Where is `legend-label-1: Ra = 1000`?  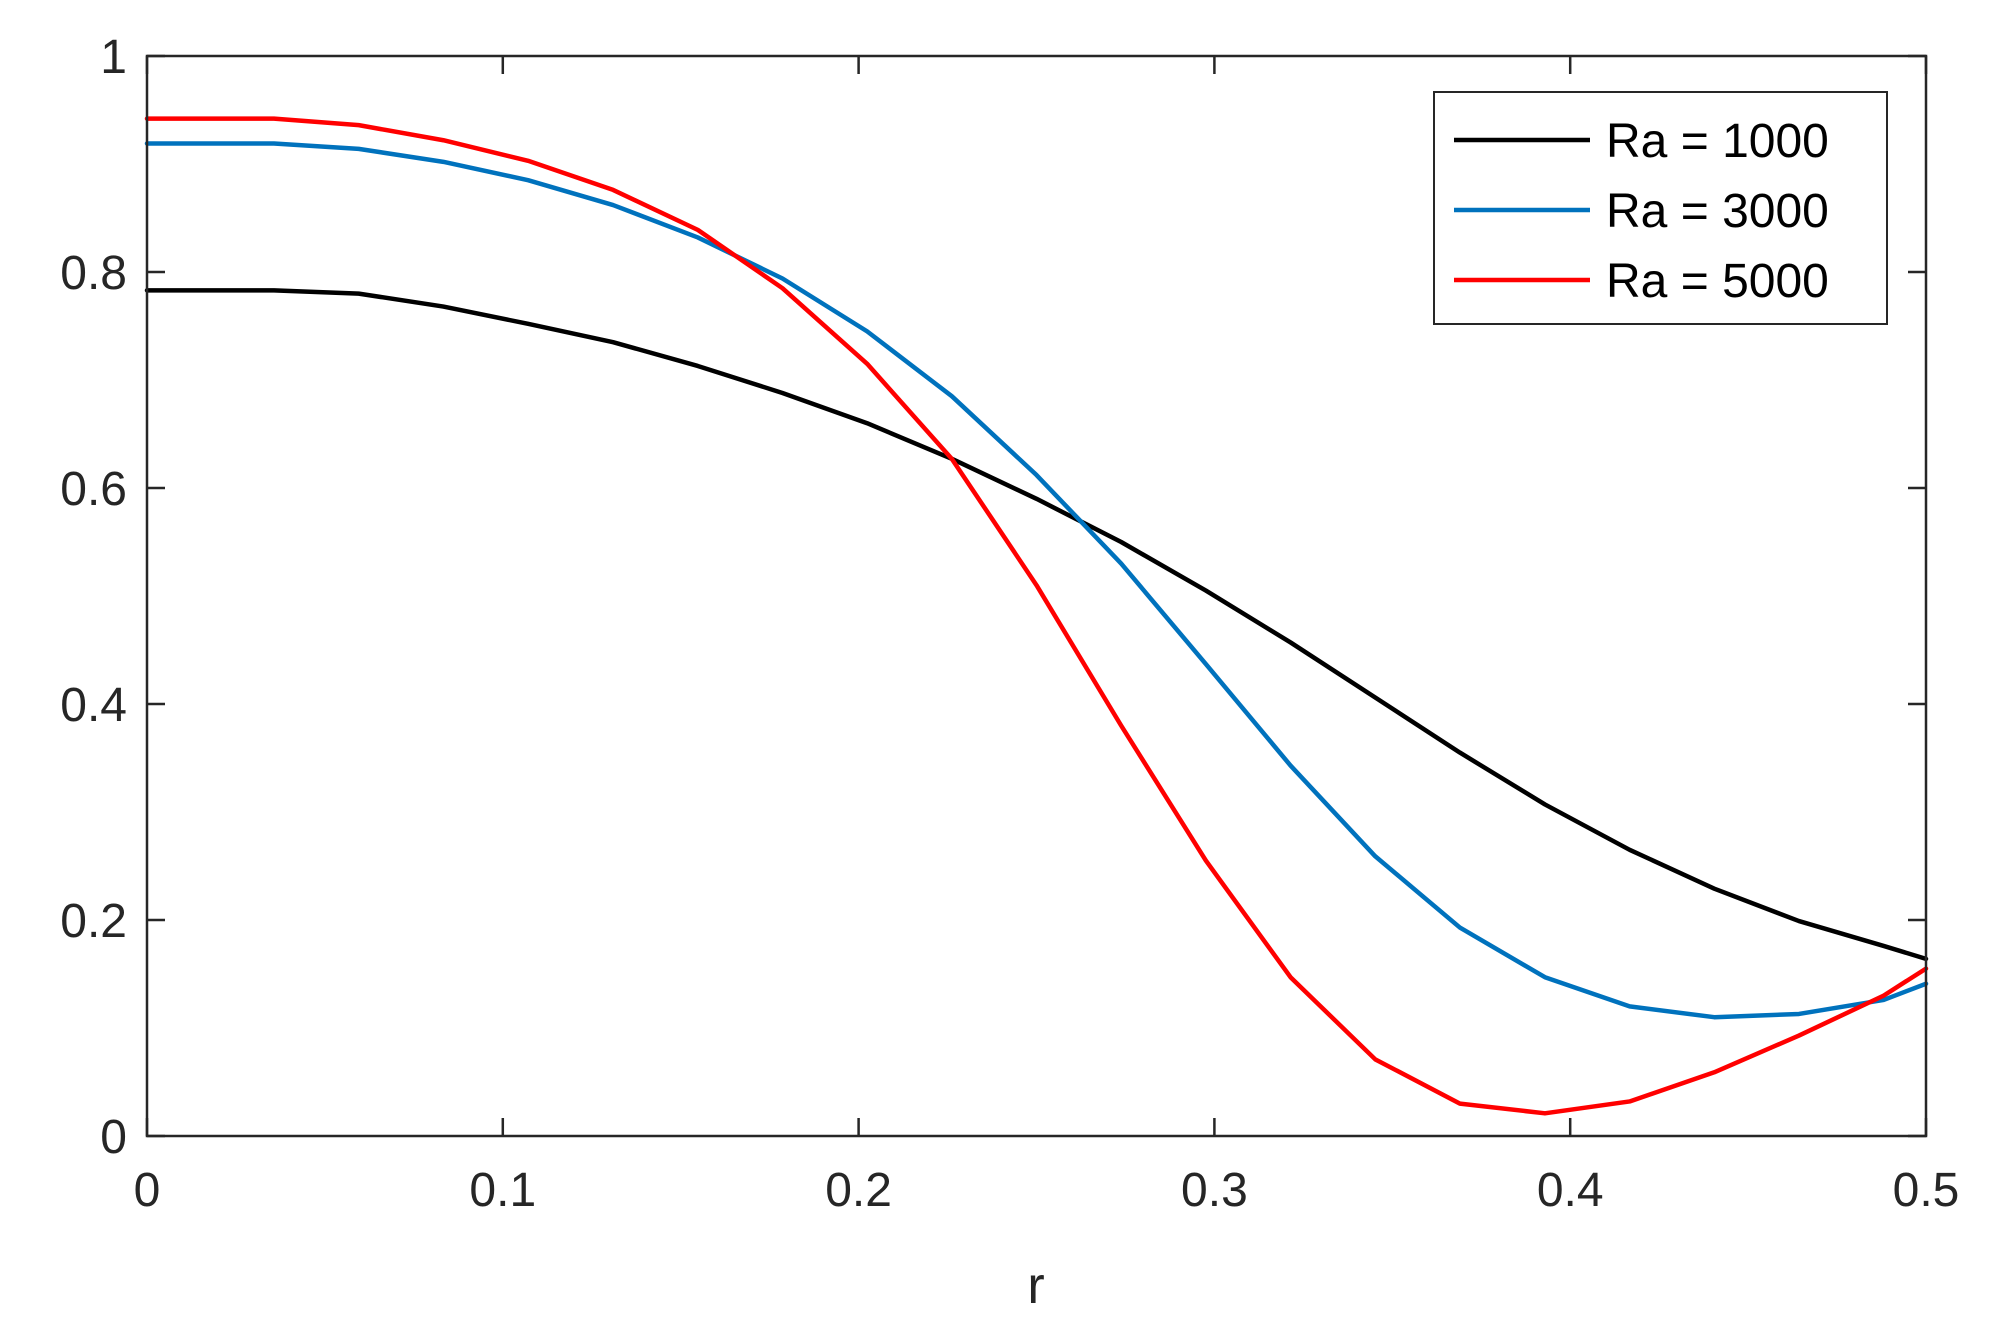 legend-label-1: Ra = 1000 is located at coordinates (1717, 141).